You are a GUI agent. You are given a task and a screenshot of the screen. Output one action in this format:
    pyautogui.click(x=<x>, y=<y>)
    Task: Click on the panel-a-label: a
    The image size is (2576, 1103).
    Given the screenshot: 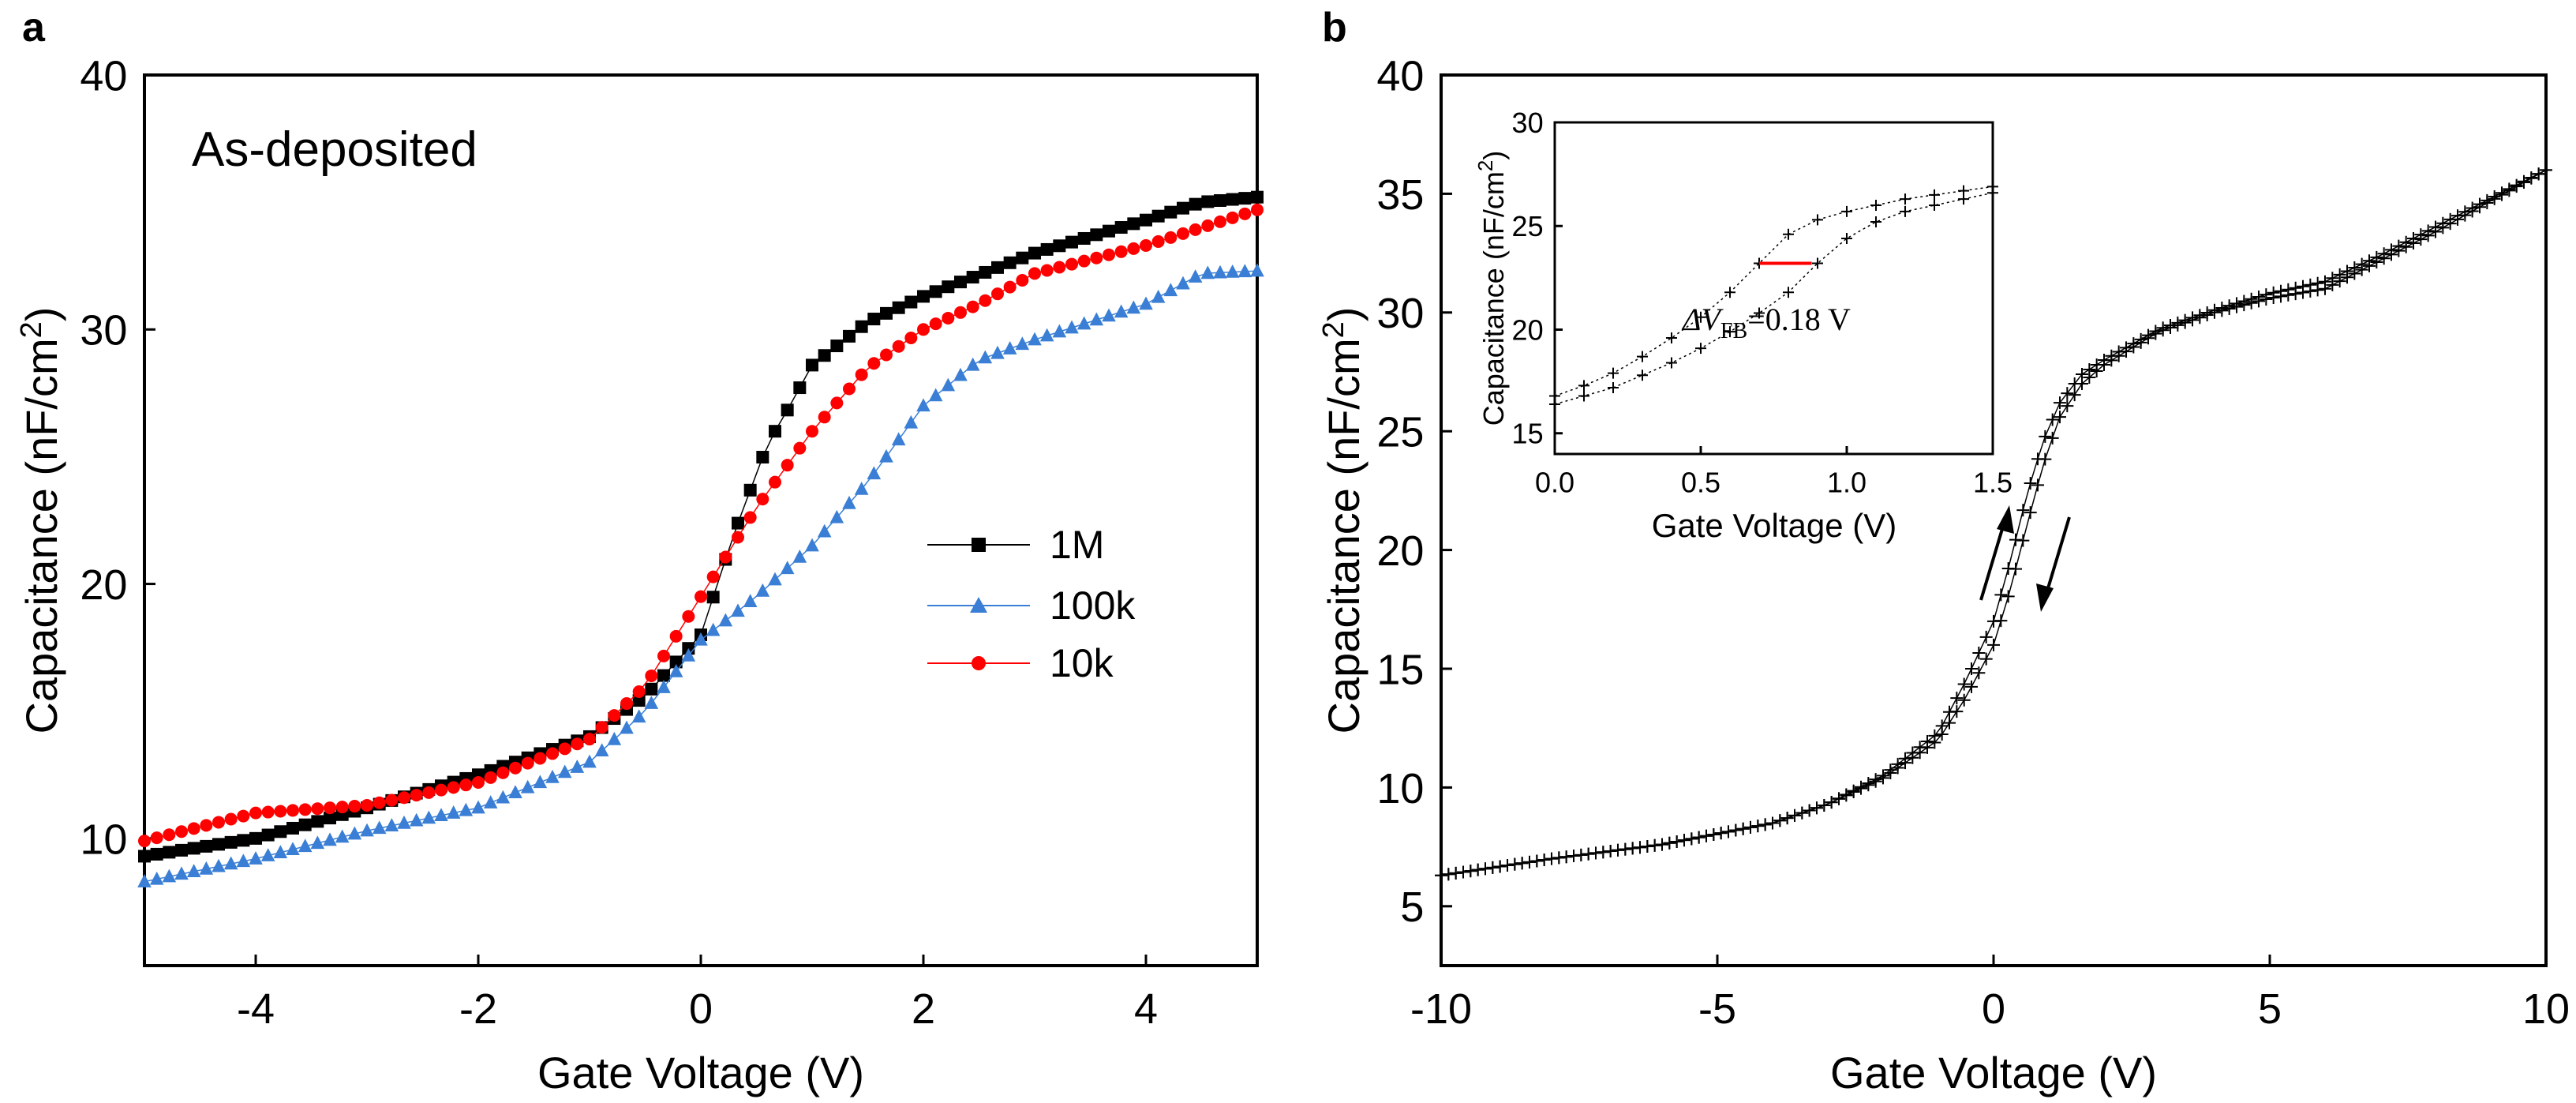 What is the action you would take?
    pyautogui.click(x=34, y=28)
    